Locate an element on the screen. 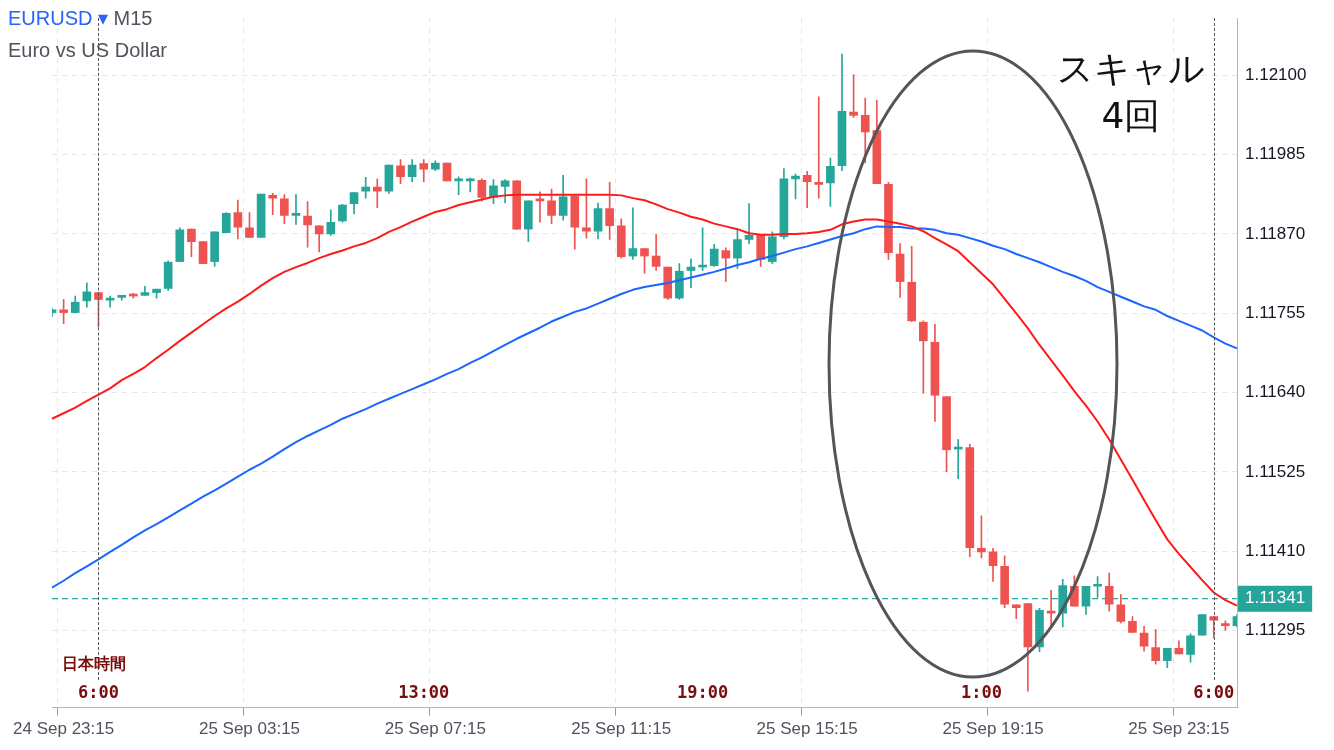  x-tick-label: 24 Sep 23:15 is located at coordinates (64, 729).